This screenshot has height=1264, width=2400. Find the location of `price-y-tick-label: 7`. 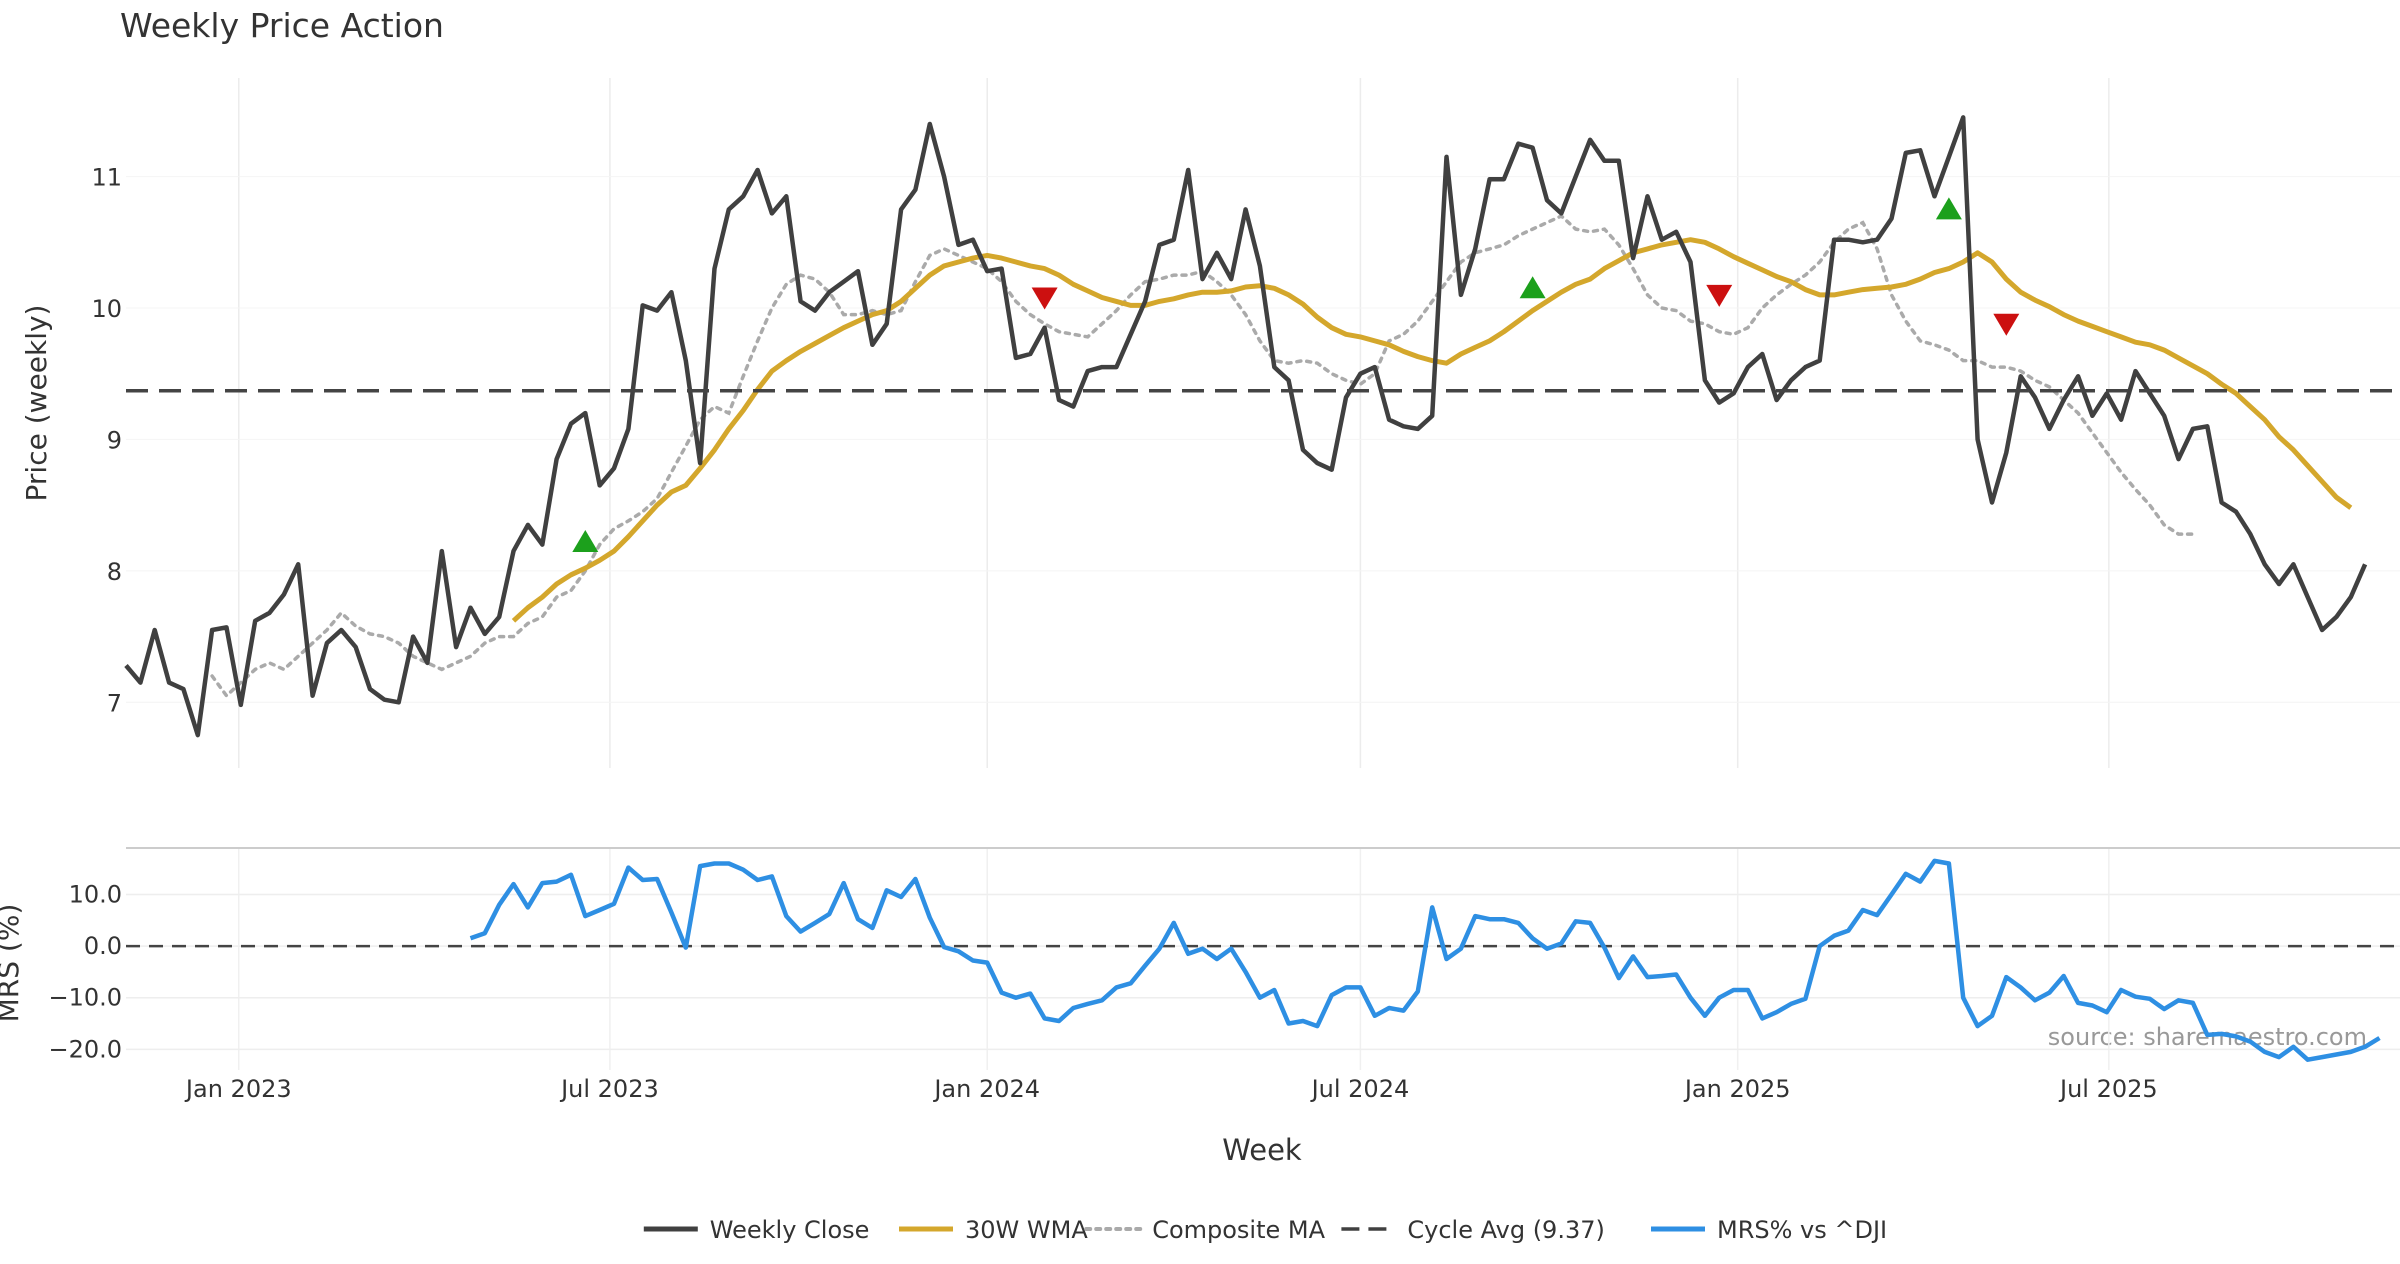

price-y-tick-label: 7 is located at coordinates (114, 703).